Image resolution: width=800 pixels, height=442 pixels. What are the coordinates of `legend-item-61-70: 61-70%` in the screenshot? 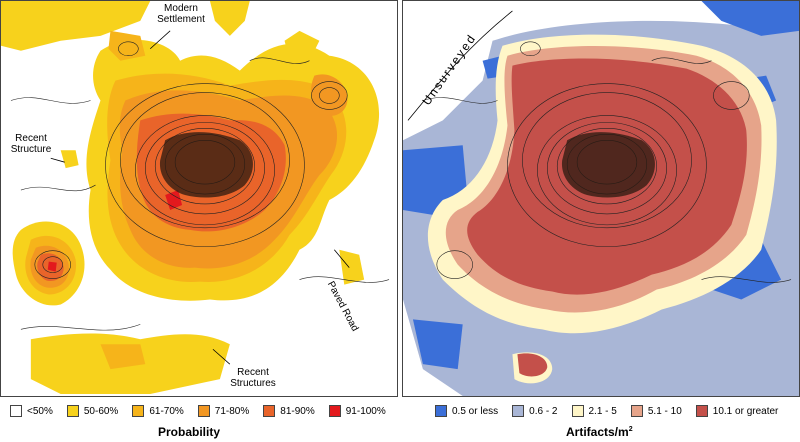 It's located at (158, 411).